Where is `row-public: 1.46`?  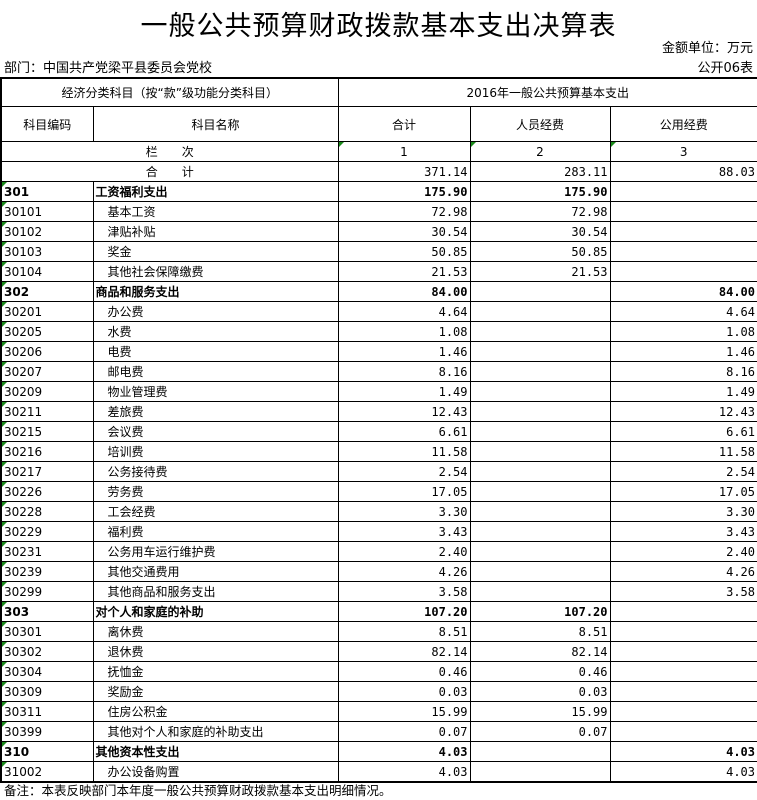 row-public: 1.46 is located at coordinates (683, 351).